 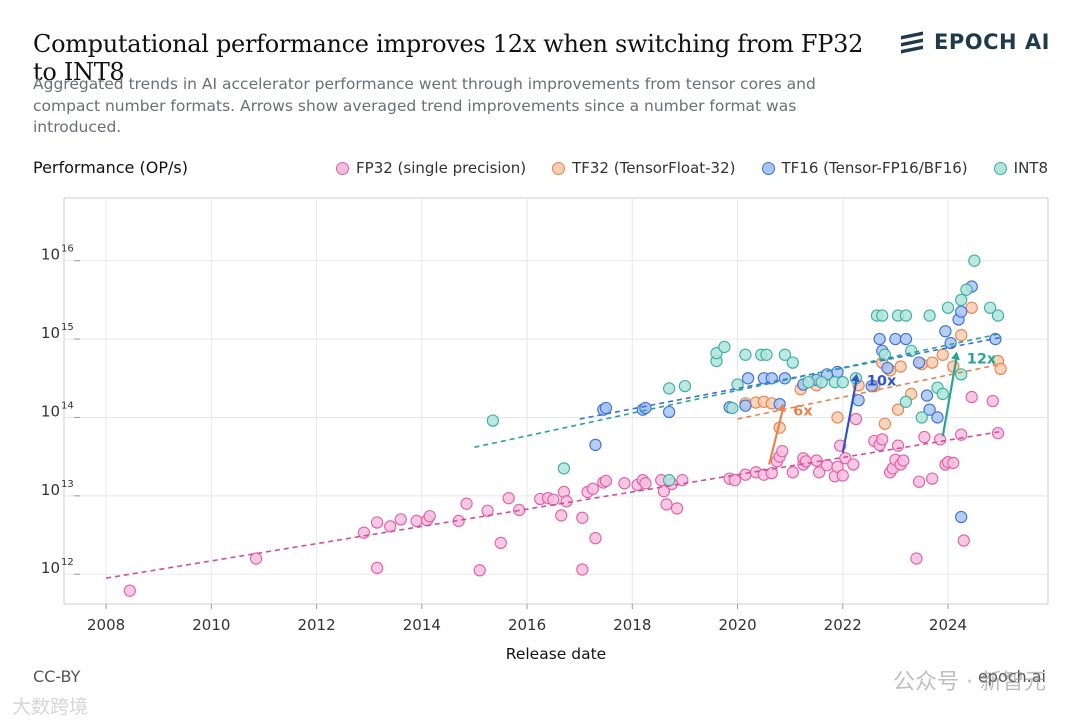 I want to click on logo-text: EPOCH AI, so click(x=992, y=42).